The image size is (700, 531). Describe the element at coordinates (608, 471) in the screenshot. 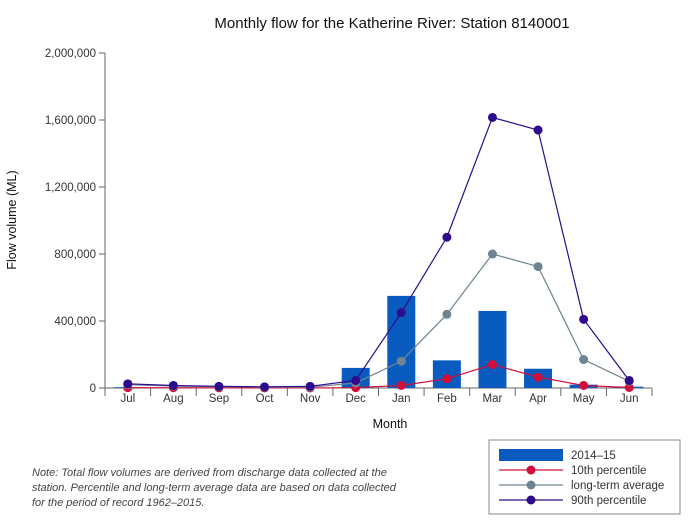

I see `legend-label: 10th percentile` at that location.